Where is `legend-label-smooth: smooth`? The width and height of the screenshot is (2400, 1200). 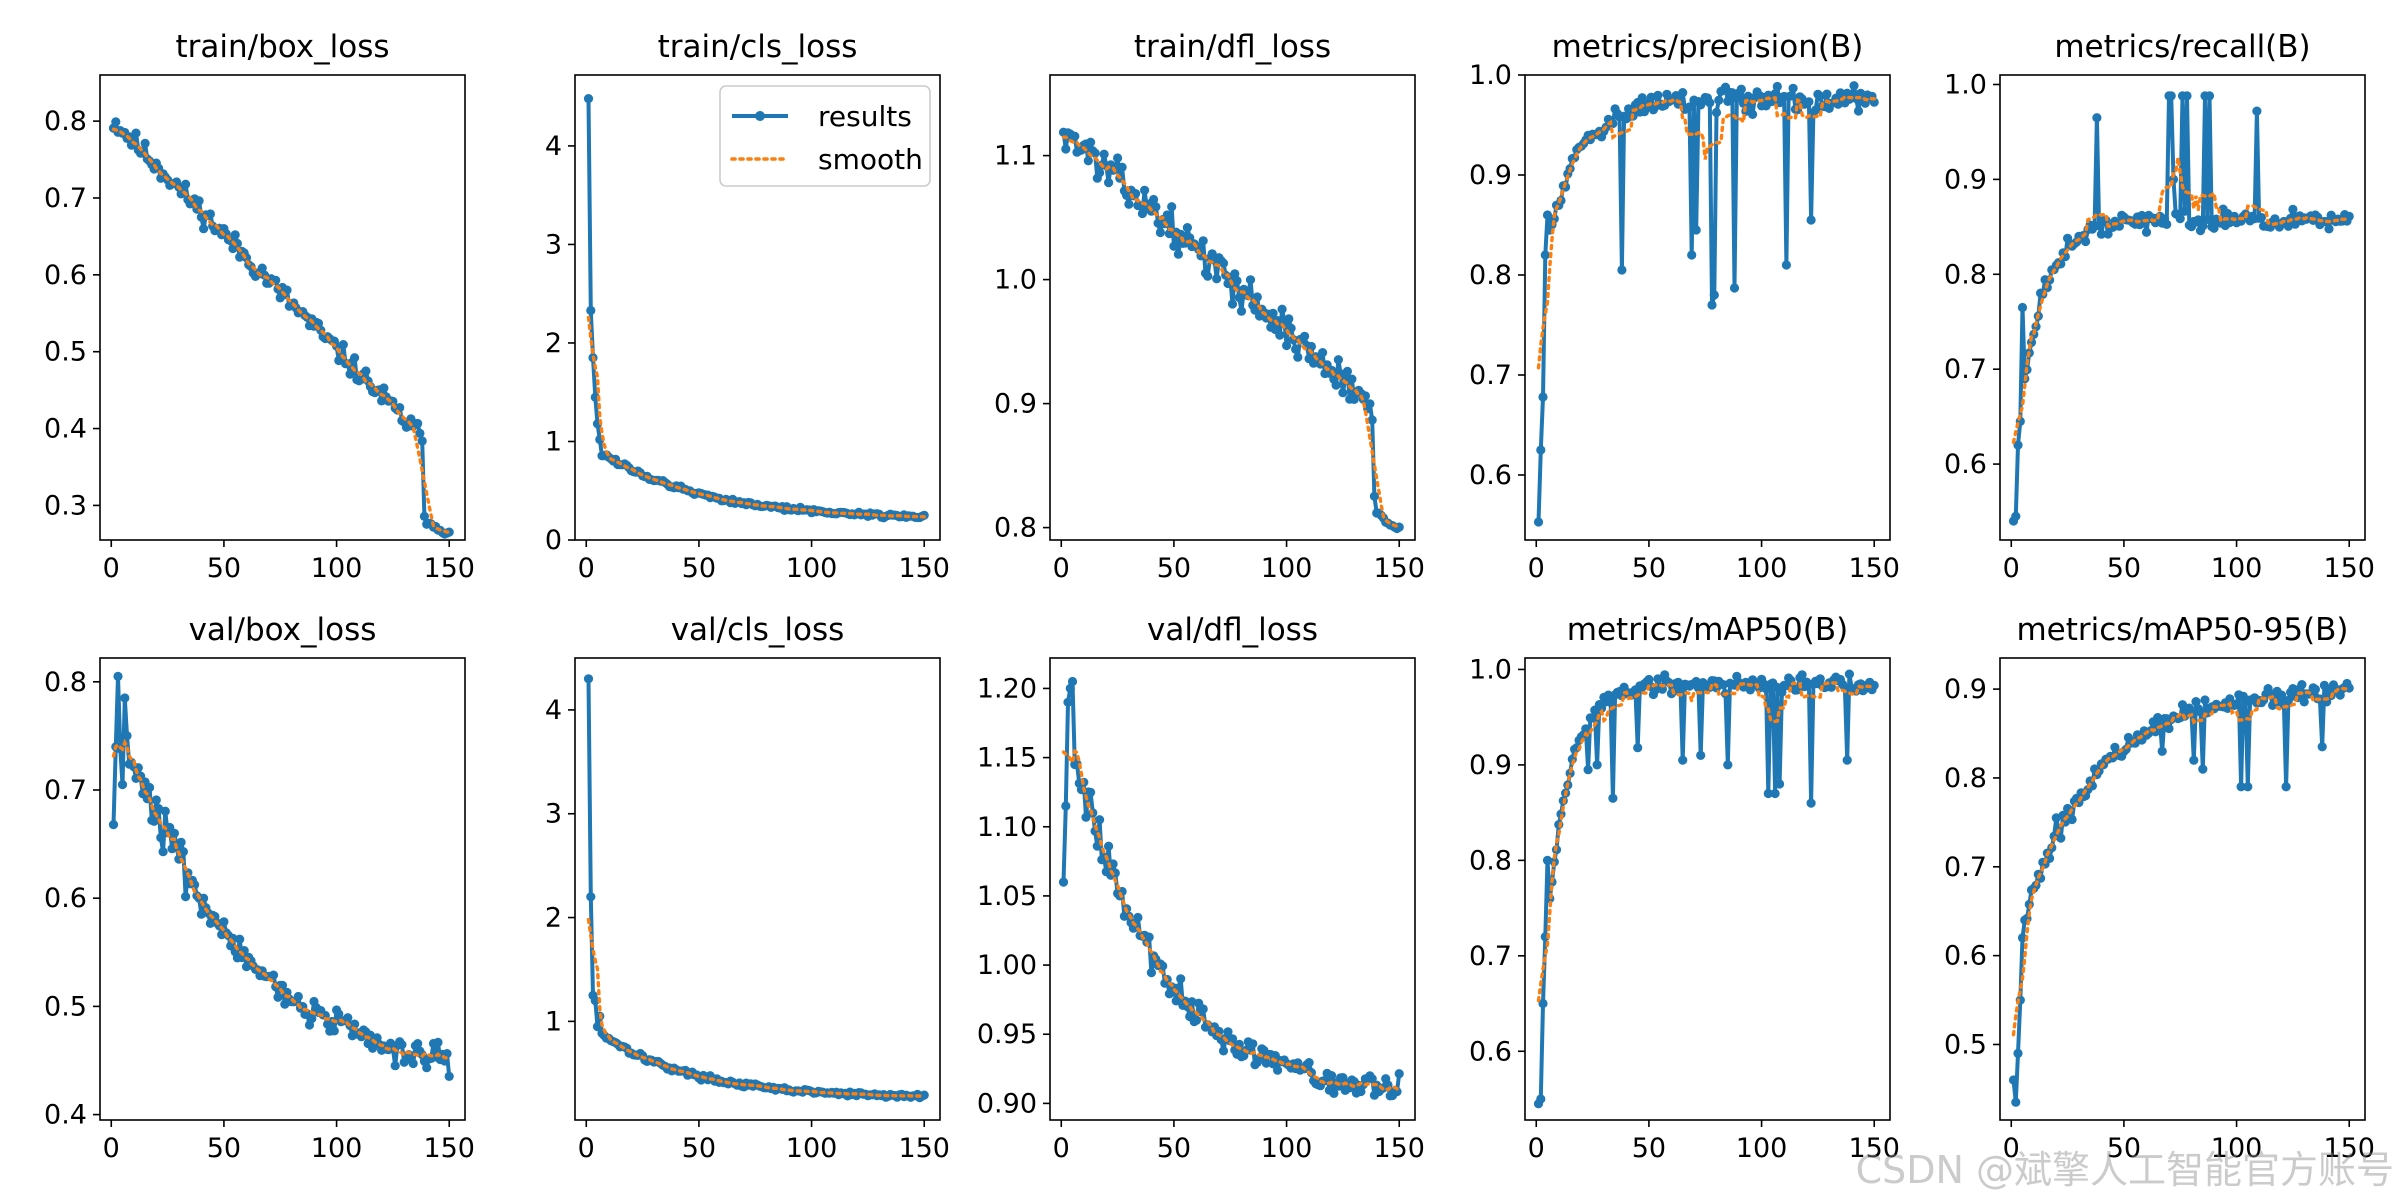 legend-label-smooth: smooth is located at coordinates (870, 159).